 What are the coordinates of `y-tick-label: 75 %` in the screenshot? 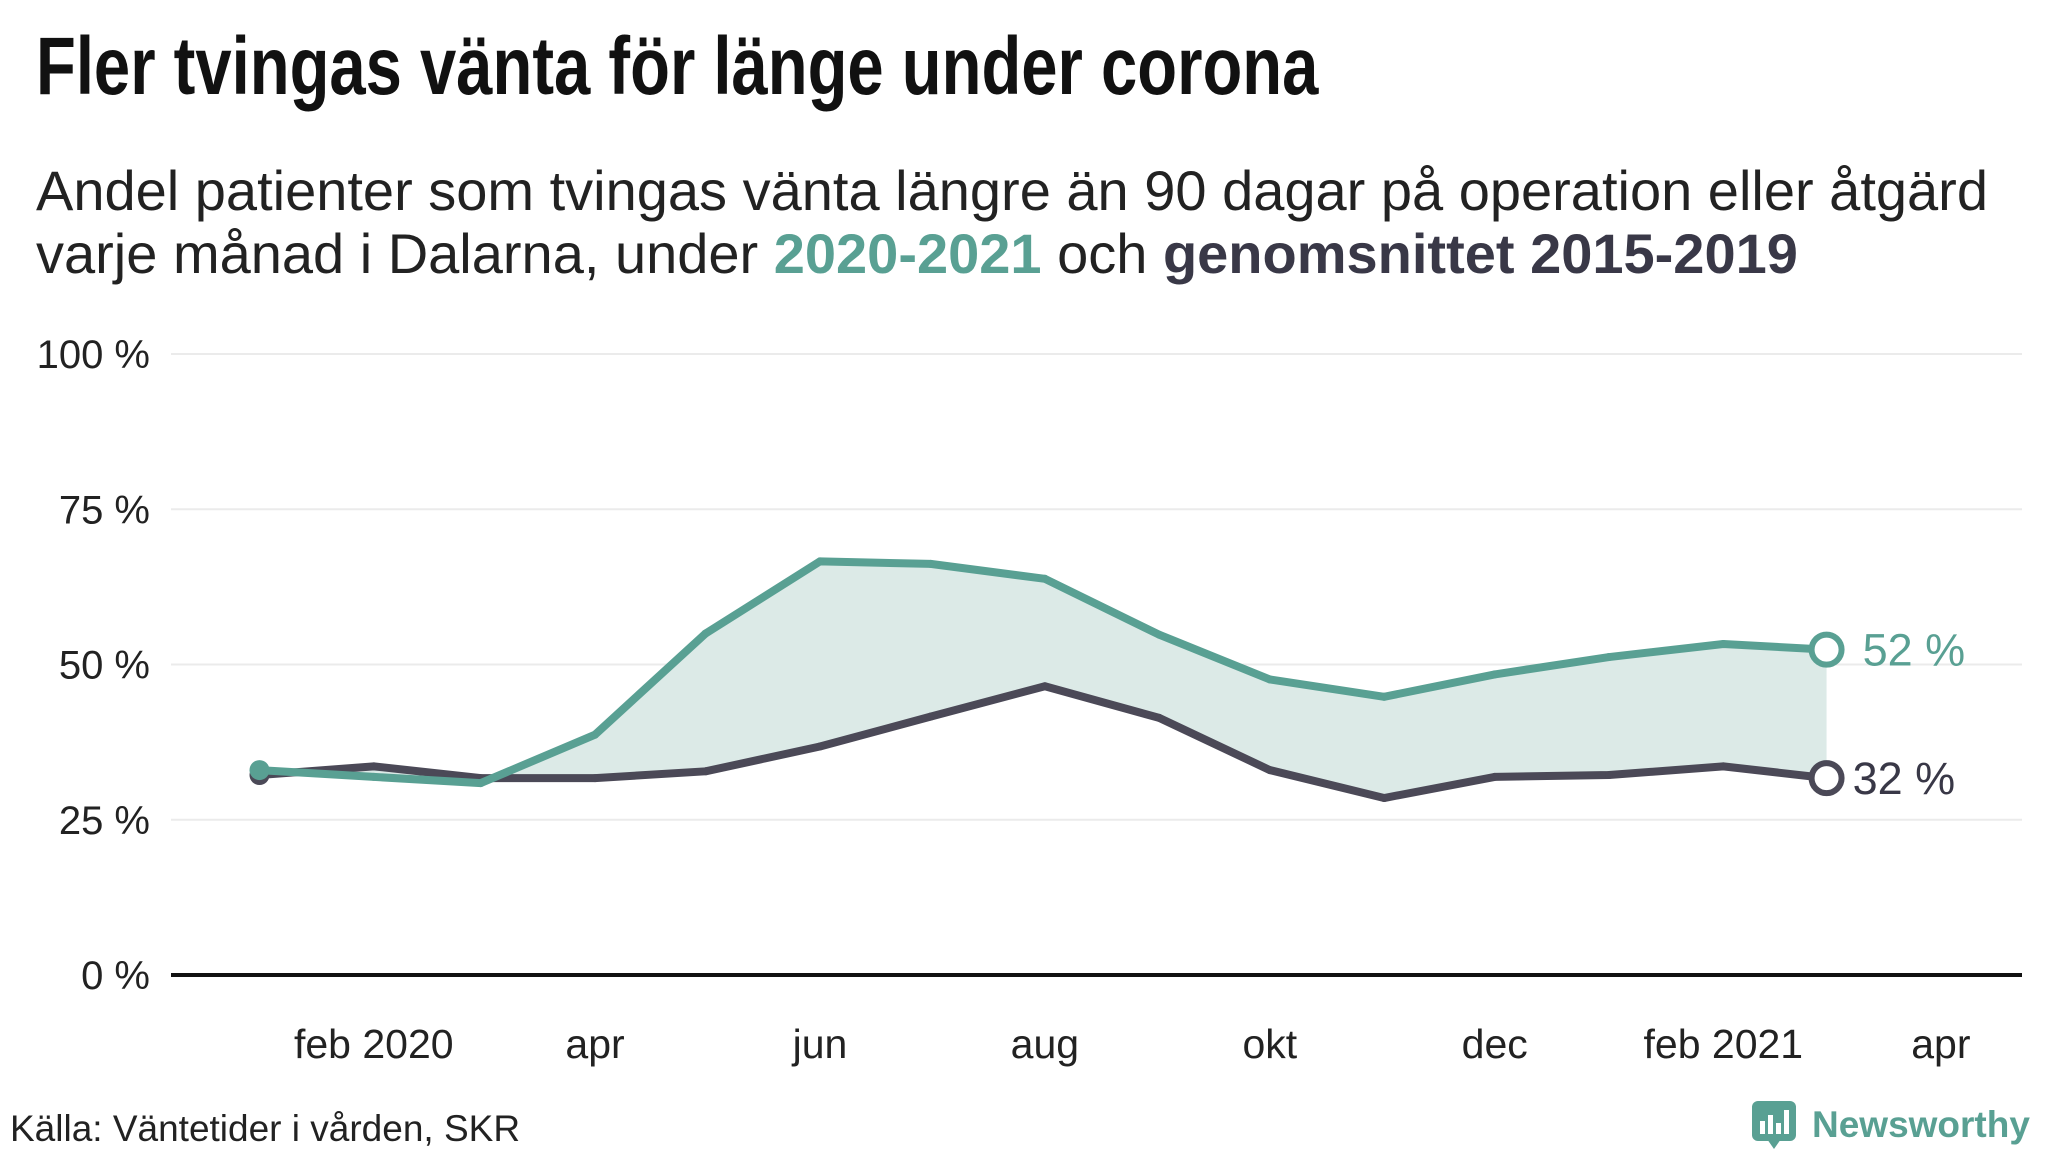 It's located at (104, 510).